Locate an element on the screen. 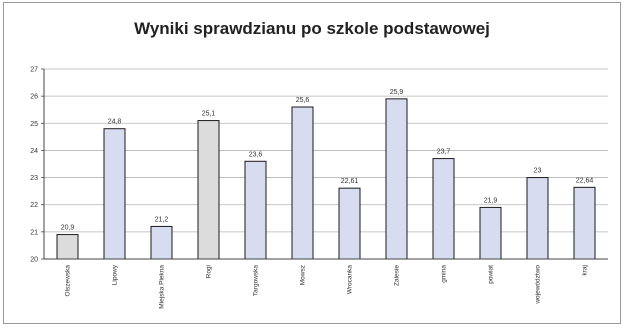 The image size is (624, 328). chart-title: Wyniki sprawdzianu po szkole podstawowej is located at coordinates (312, 28).